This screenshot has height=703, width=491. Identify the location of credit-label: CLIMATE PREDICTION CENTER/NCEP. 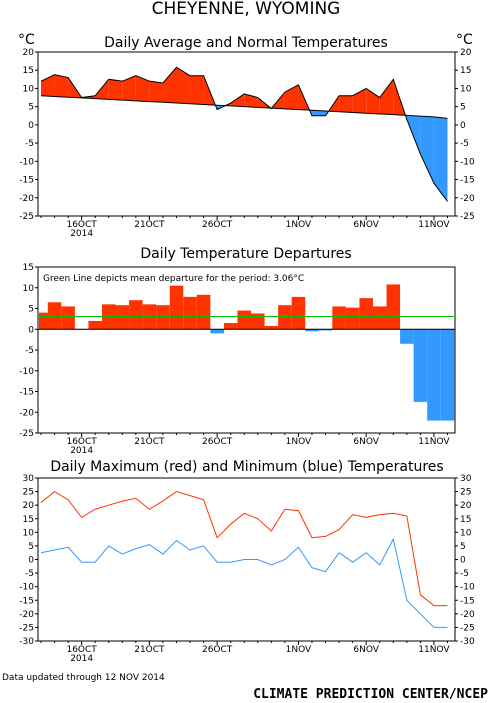
(370, 694).